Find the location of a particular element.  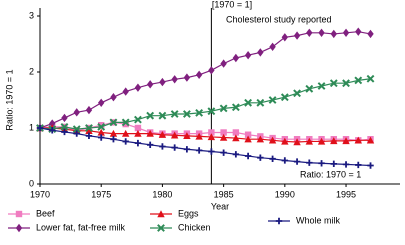

legend-label: Lower fat, fat-free milk is located at coordinates (81, 227).